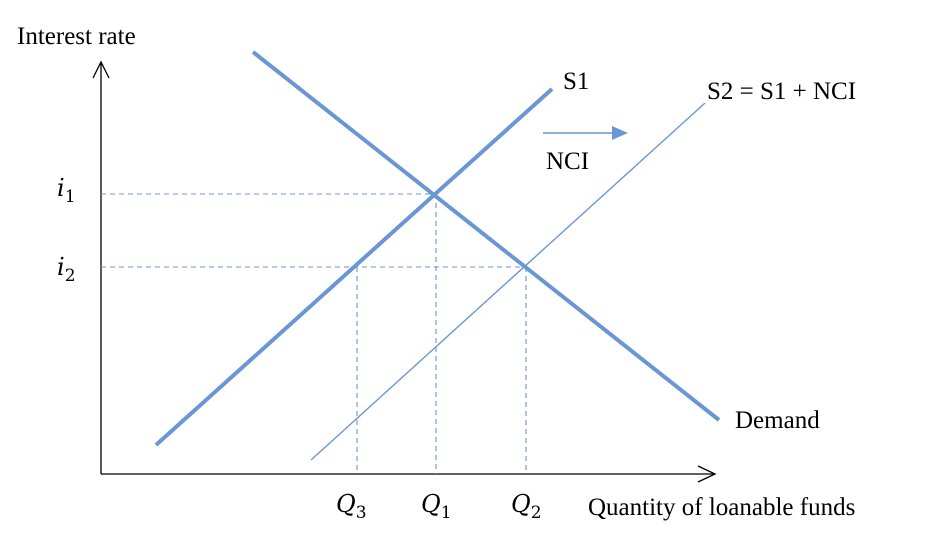  What do you see at coordinates (66, 269) in the screenshot?
I see `i2-label: i2` at bounding box center [66, 269].